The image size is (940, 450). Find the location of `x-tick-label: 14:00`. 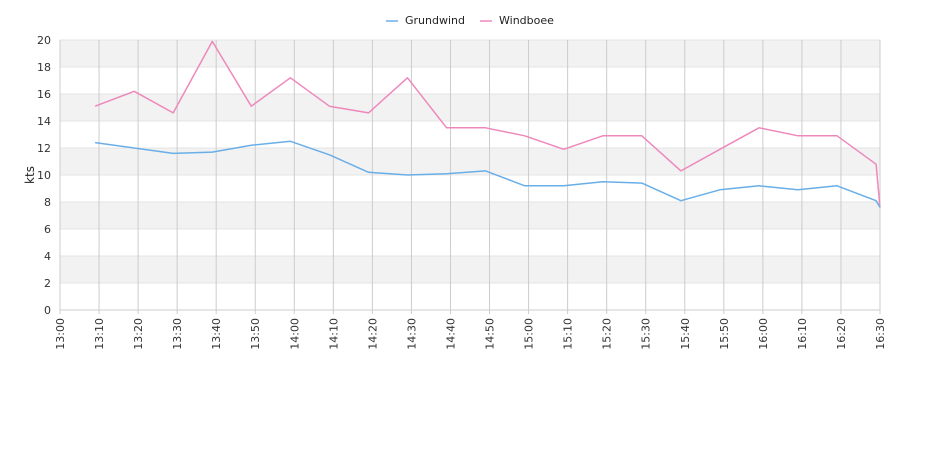

x-tick-label: 14:00 is located at coordinates (294, 334).